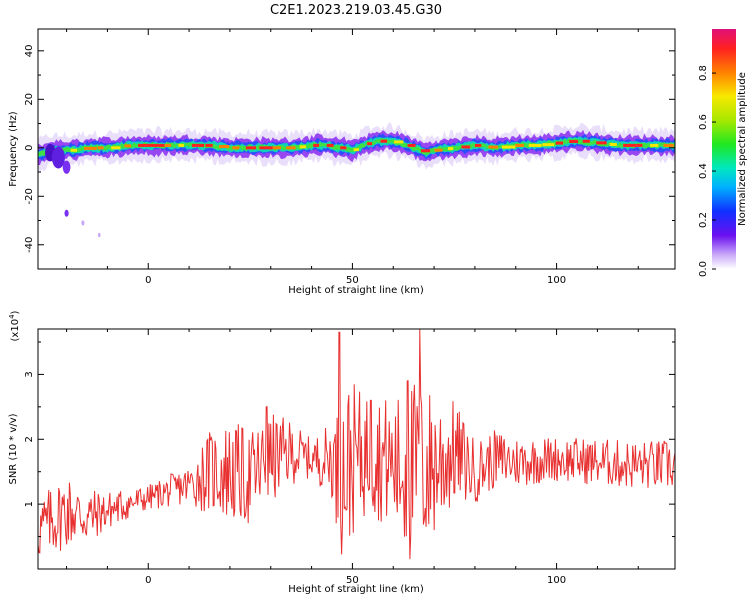 This screenshot has height=600, width=750. Describe the element at coordinates (742, 149) in the screenshot. I see `colorbar-label: Normalized spectral amplitude` at that location.